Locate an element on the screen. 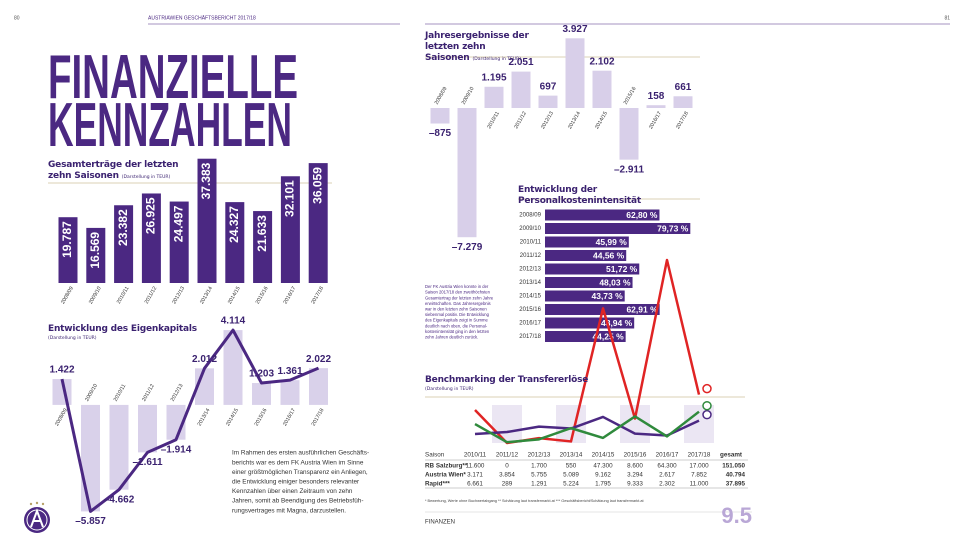  value-label: 697 is located at coordinates (548, 86).